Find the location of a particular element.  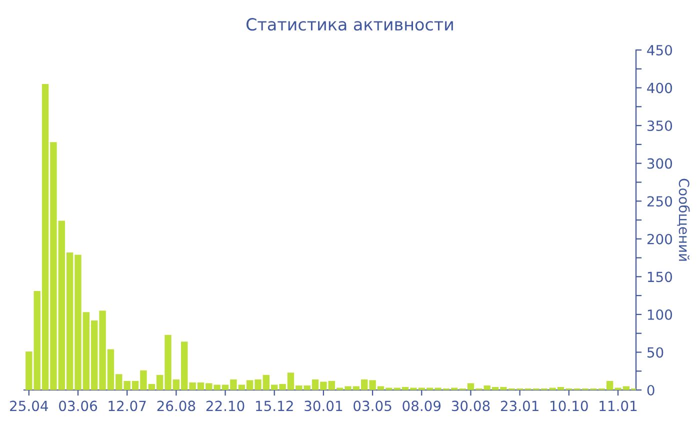

x-tick-label: 25.04 is located at coordinates (29, 406).